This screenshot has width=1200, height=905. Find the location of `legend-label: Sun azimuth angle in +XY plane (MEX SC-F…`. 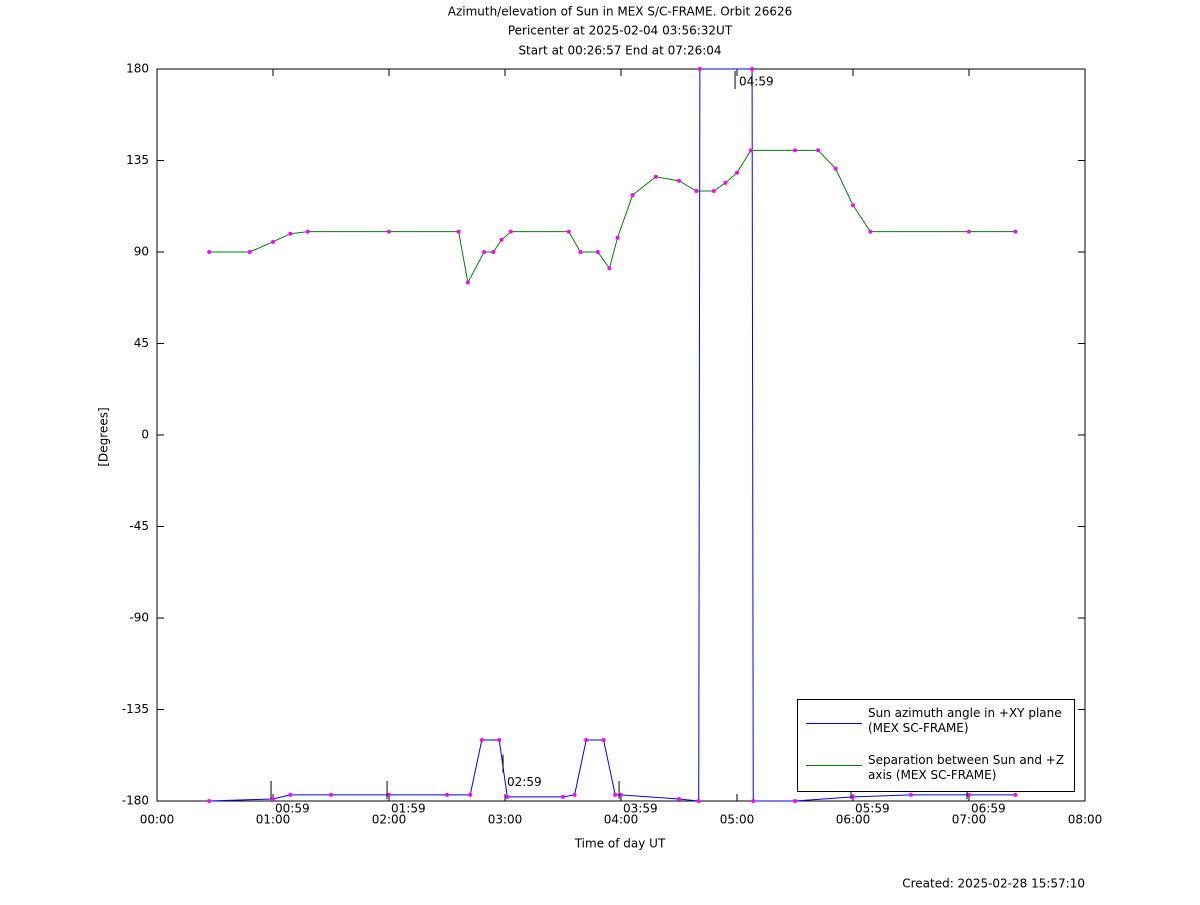

legend-label: Sun azimuth angle in +XY plane (MEX SC-F… is located at coordinates (965, 720).